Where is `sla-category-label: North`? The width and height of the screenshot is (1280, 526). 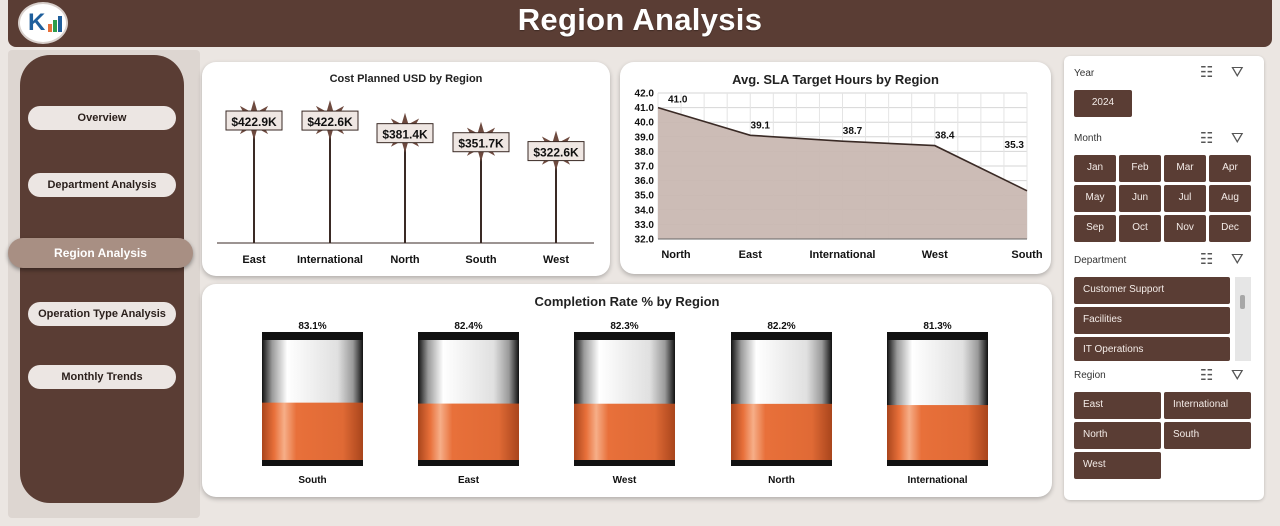 sla-category-label: North is located at coordinates (676, 255).